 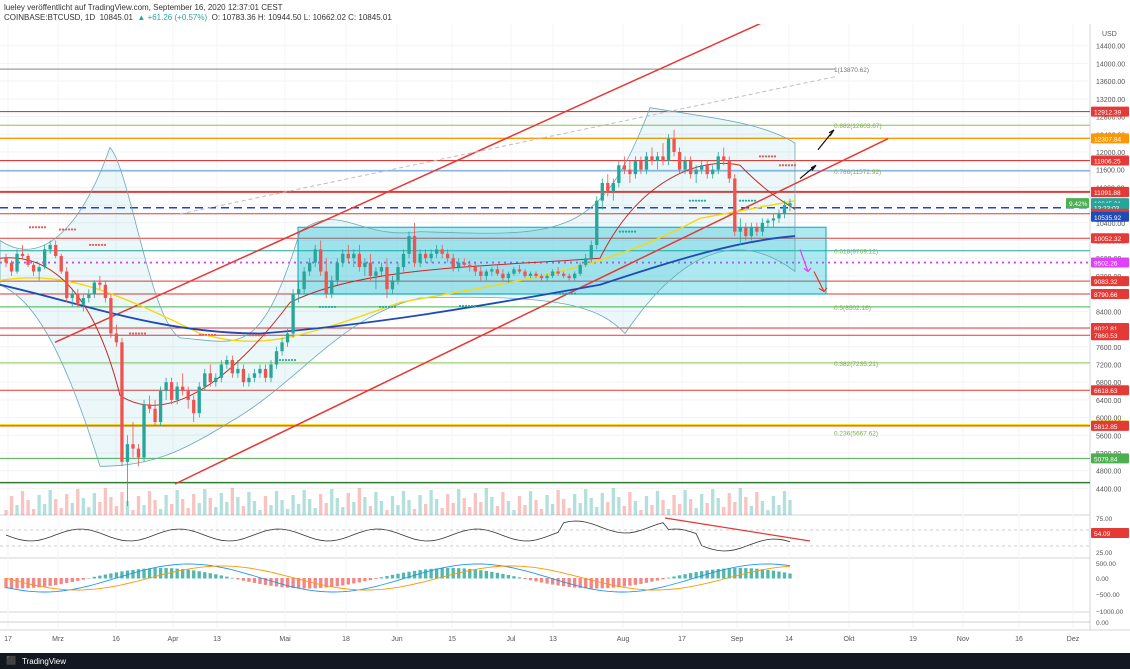 I want to click on y-tick-label: 8400.00, so click(x=1108, y=312).